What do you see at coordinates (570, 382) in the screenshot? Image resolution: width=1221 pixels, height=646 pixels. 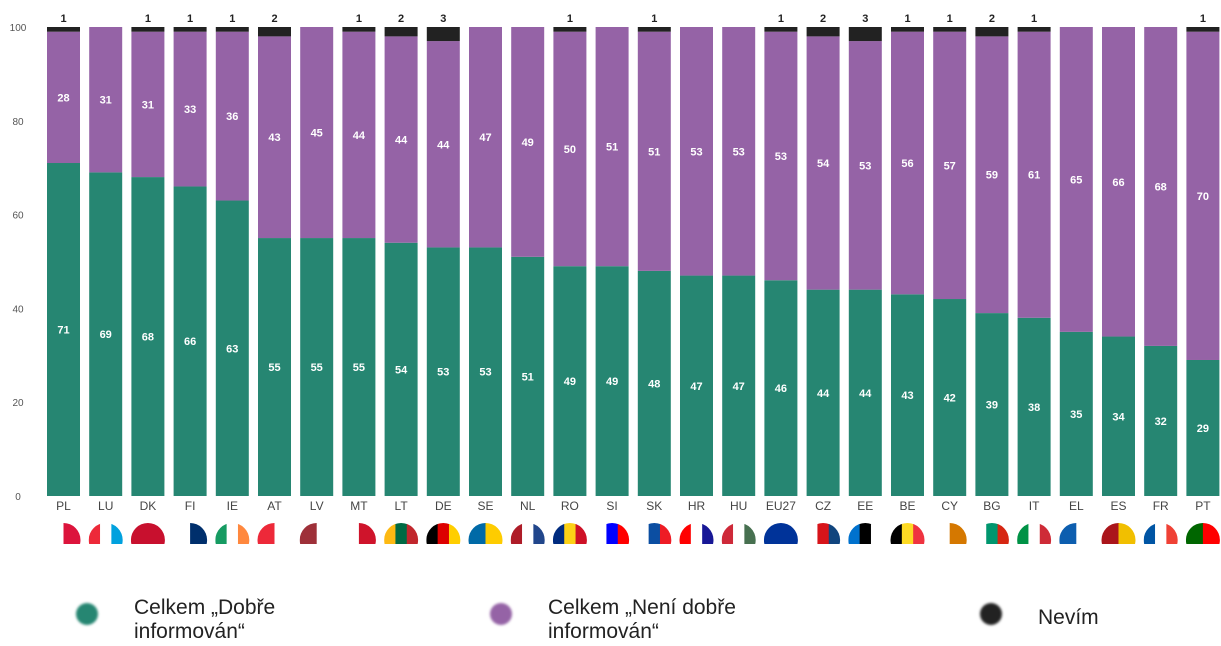 I see `data-label-well-informed: 49` at bounding box center [570, 382].